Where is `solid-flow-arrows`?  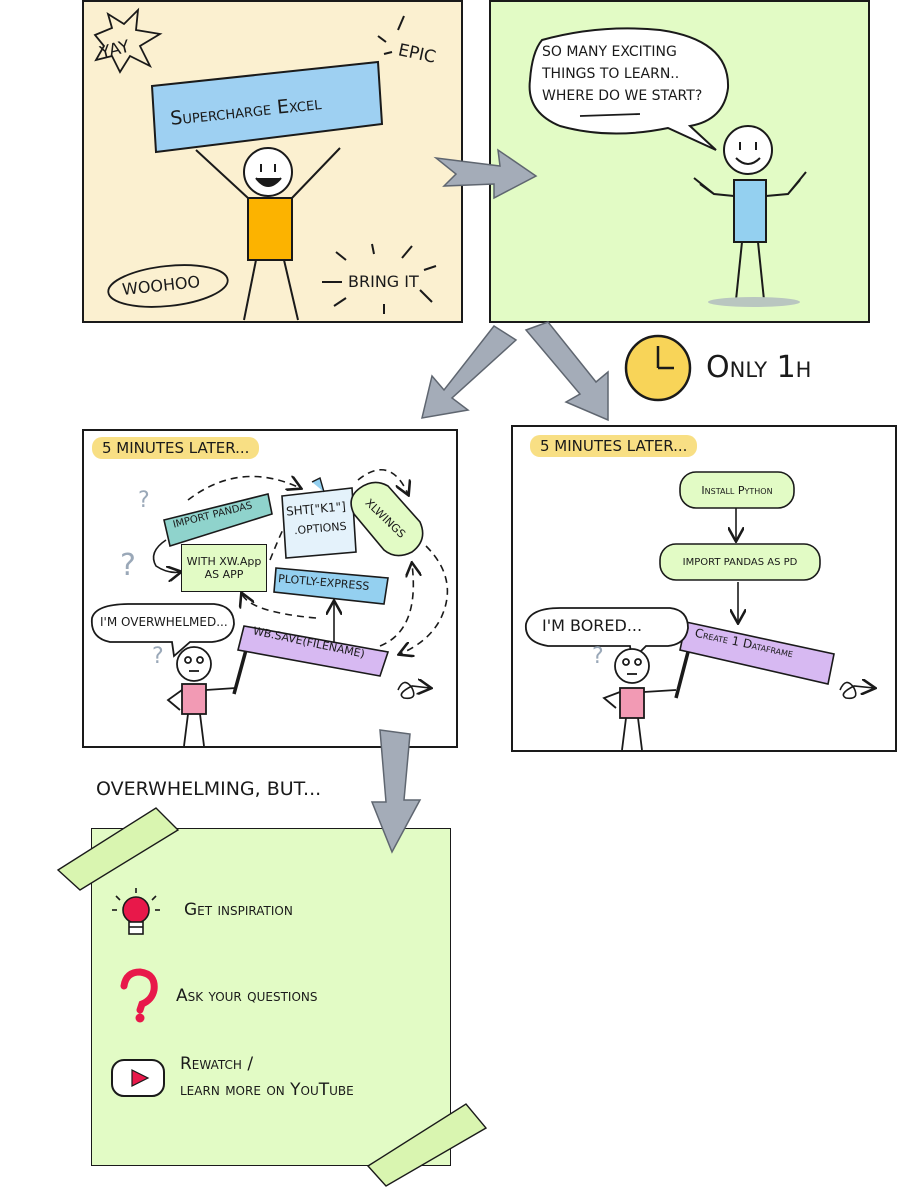 solid-flow-arrows is located at coordinates (243, 590).